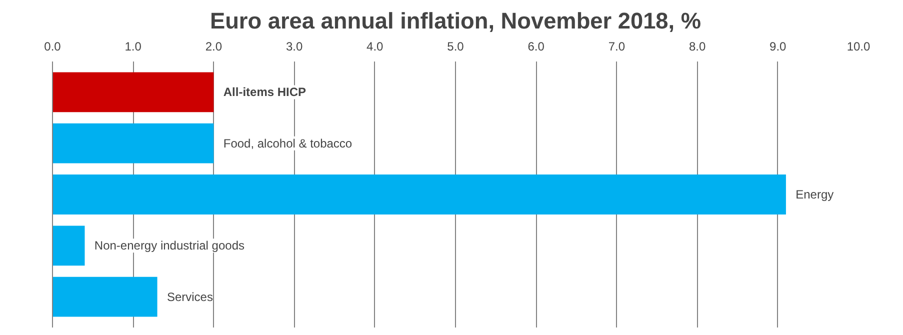 The width and height of the screenshot is (903, 335). Describe the element at coordinates (617, 47) in the screenshot. I see `x-tick-label: 7.0` at that location.